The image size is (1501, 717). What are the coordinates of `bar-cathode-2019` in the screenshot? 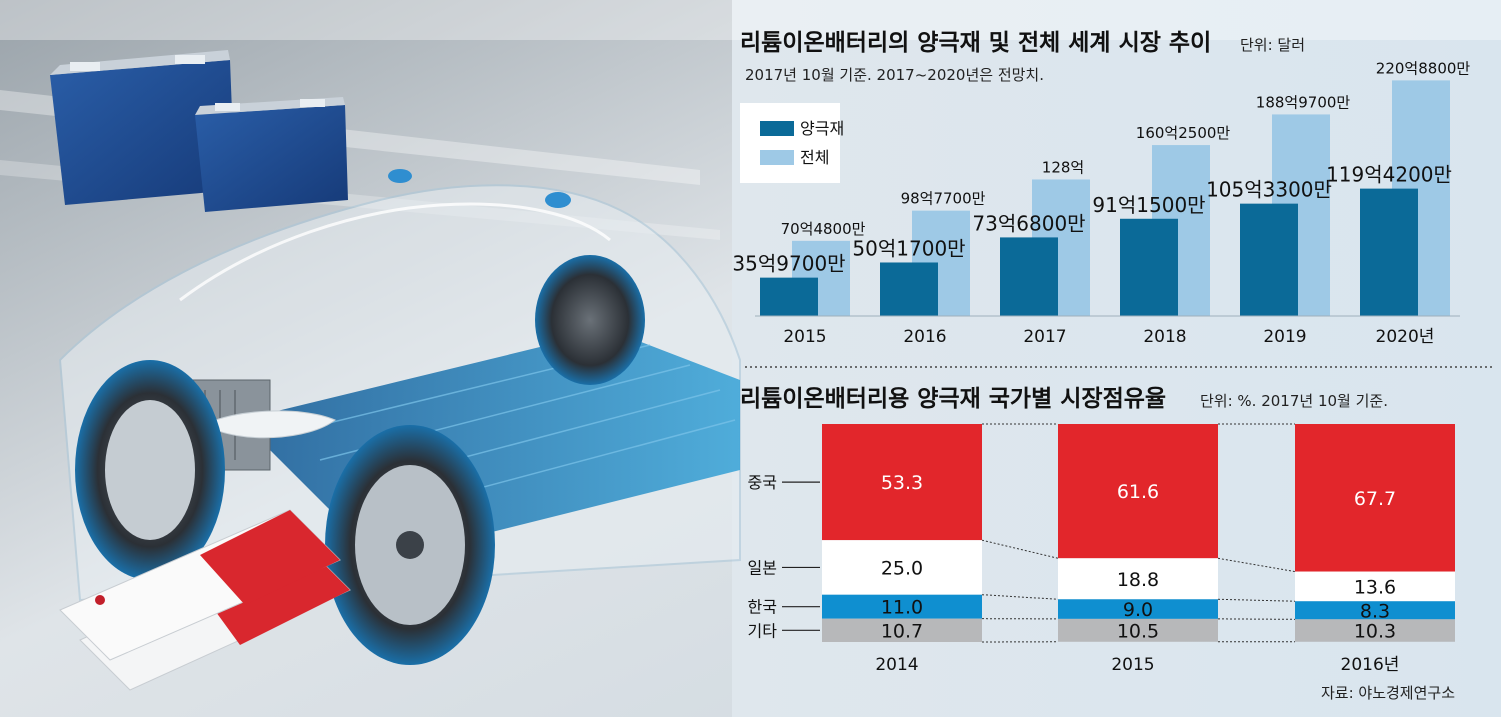 It's located at (1269, 259).